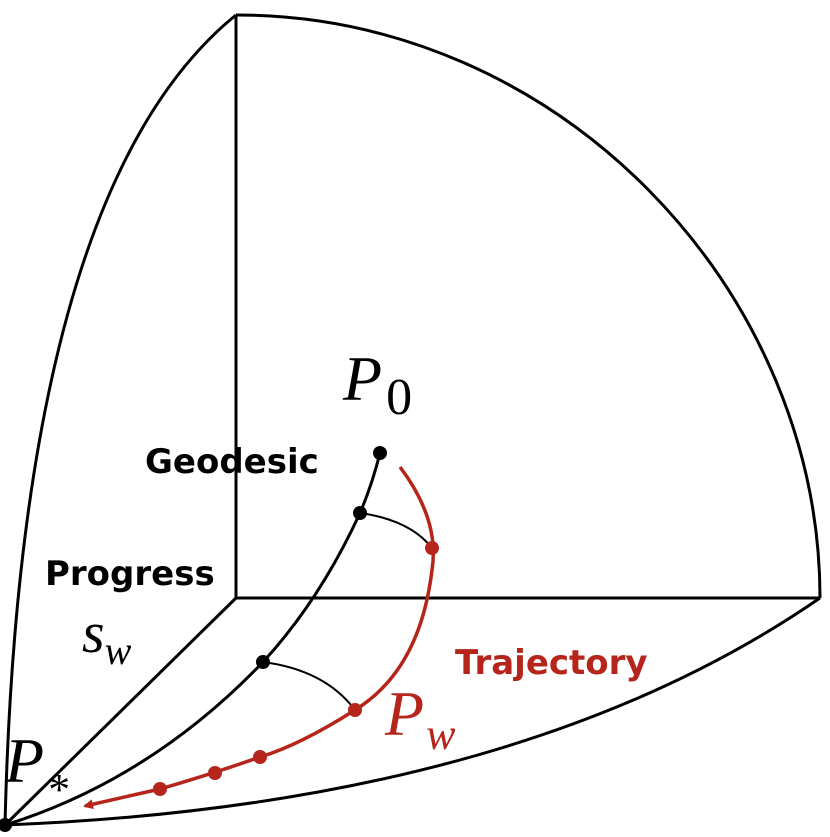 This screenshot has height=837, width=830. I want to click on trajectory-label: Trajectory, so click(551, 663).